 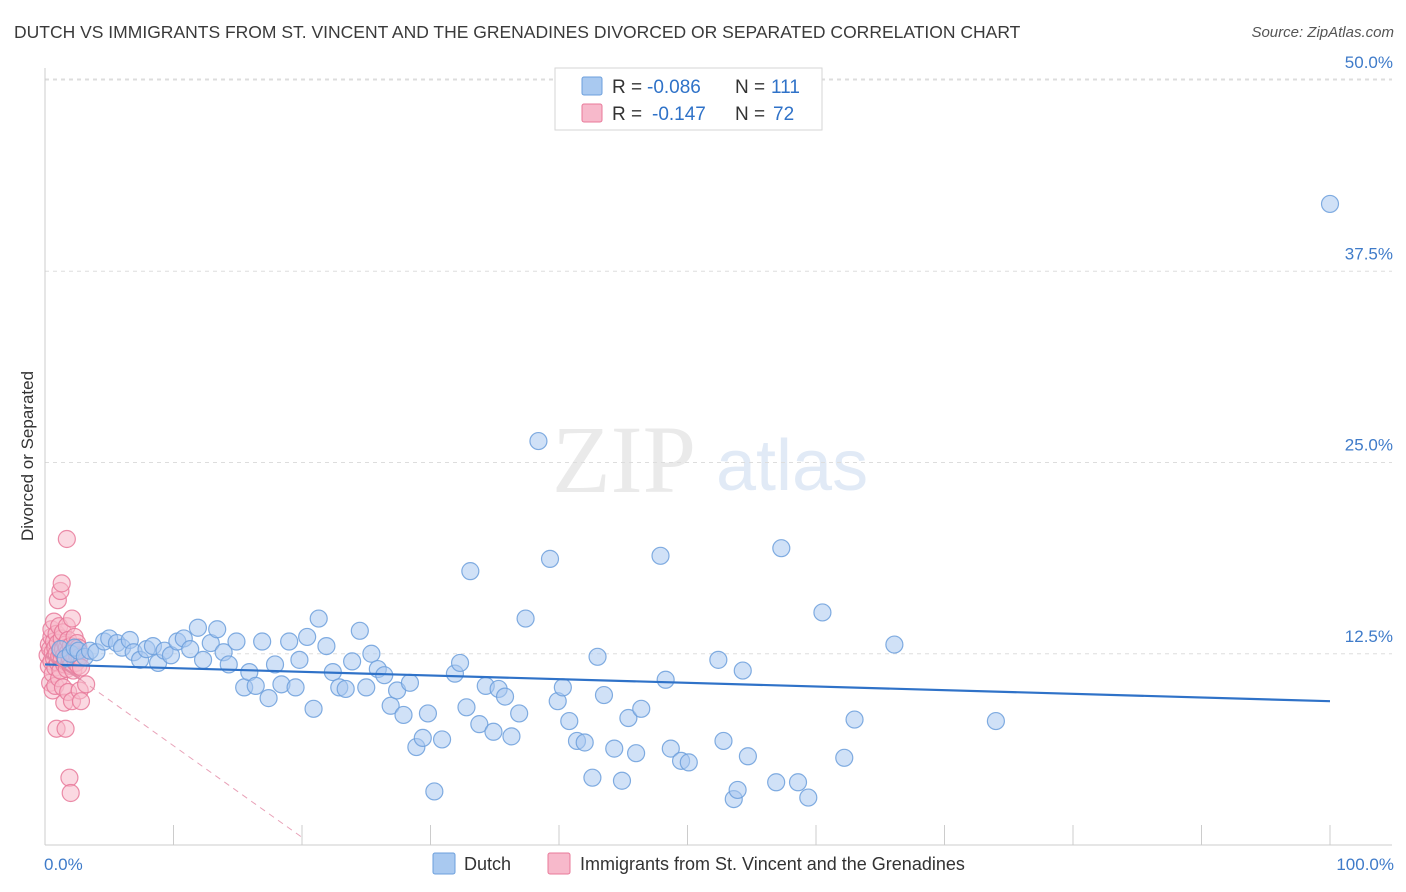 What do you see at coordinates (679, 114) in the screenshot?
I see `legend-r-value-immigrants: -0.147` at bounding box center [679, 114].